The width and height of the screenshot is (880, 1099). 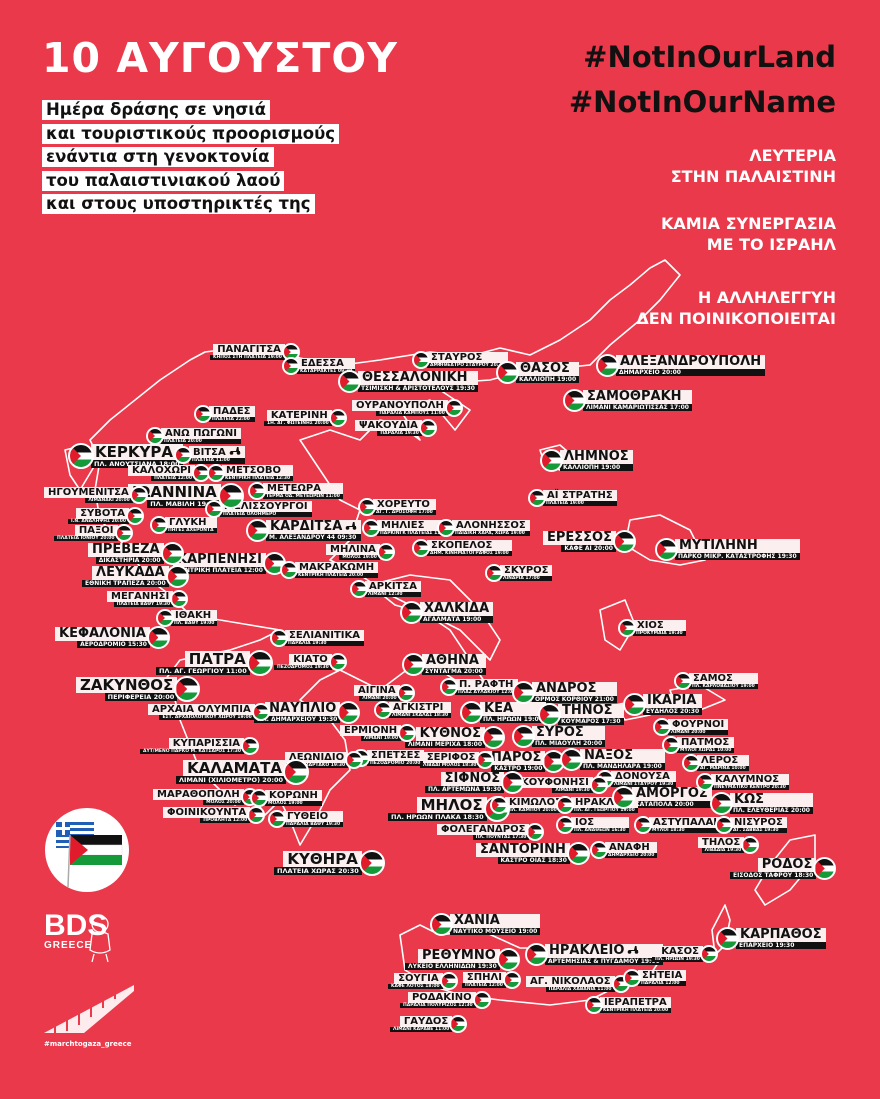 I want to click on location-label: ΡΟΔΑΚΙΝΟ ΠΑΡΑΛΙΑ ΠΟΛΥΡΙΖΟΣ 12:30, so click(x=438, y=1000).